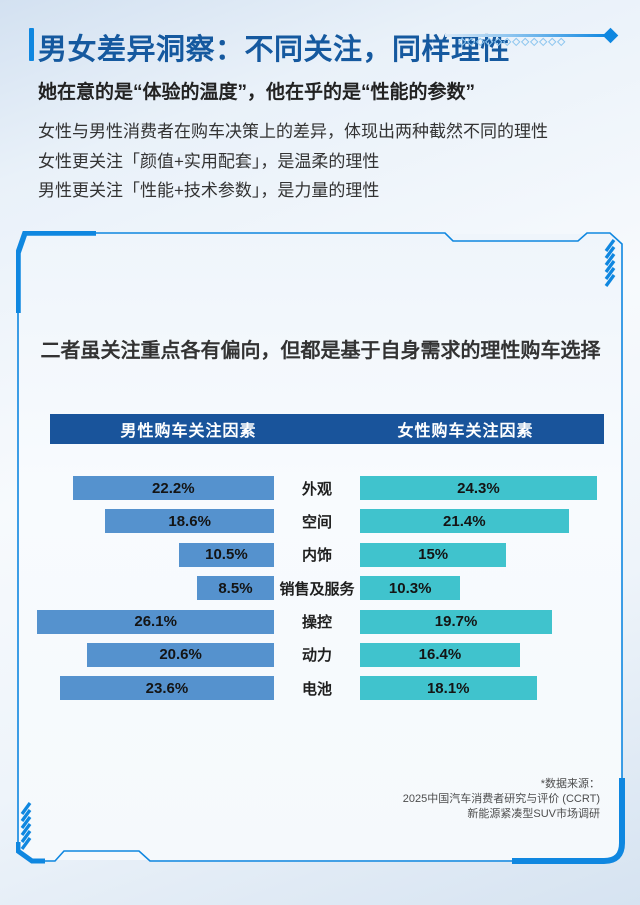 The width and height of the screenshot is (640, 905). Describe the element at coordinates (173, 488) in the screenshot. I see `male-bar: 22.2%` at that location.